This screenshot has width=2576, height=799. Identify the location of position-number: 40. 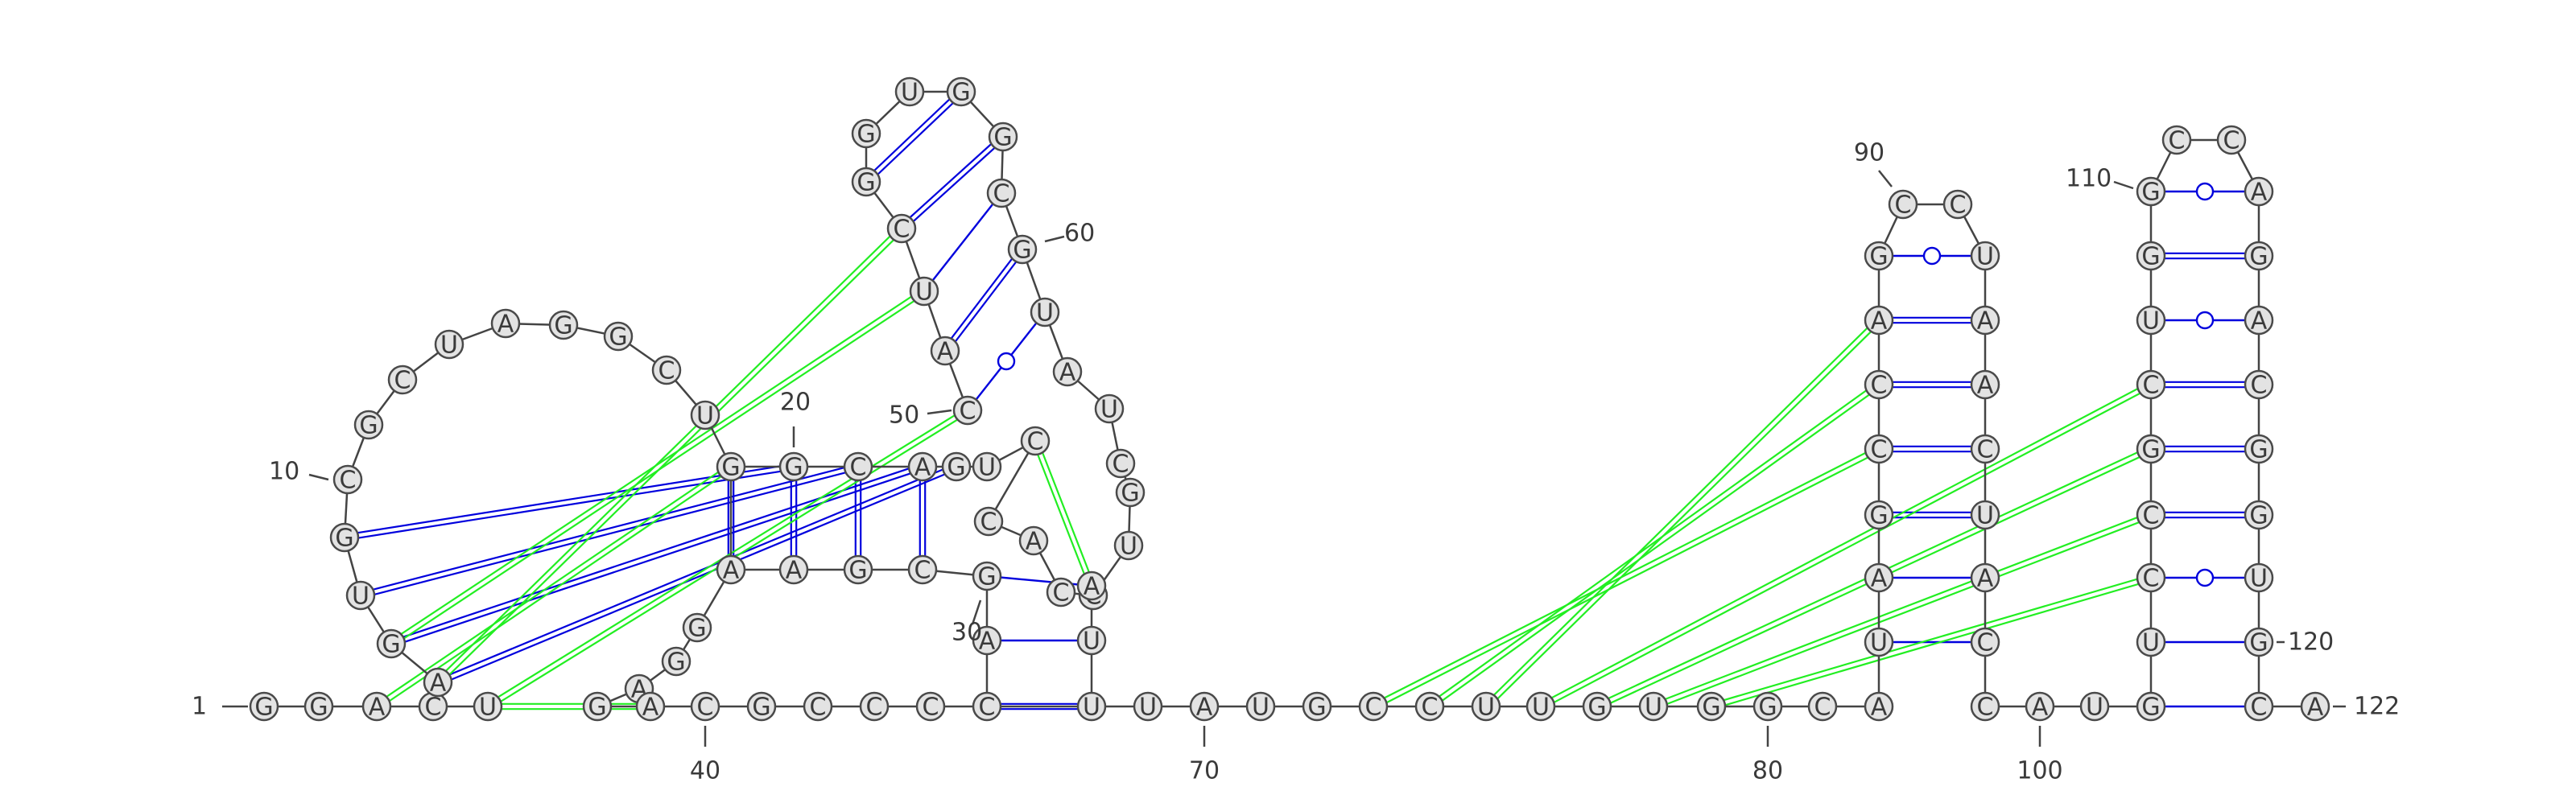
(705, 771).